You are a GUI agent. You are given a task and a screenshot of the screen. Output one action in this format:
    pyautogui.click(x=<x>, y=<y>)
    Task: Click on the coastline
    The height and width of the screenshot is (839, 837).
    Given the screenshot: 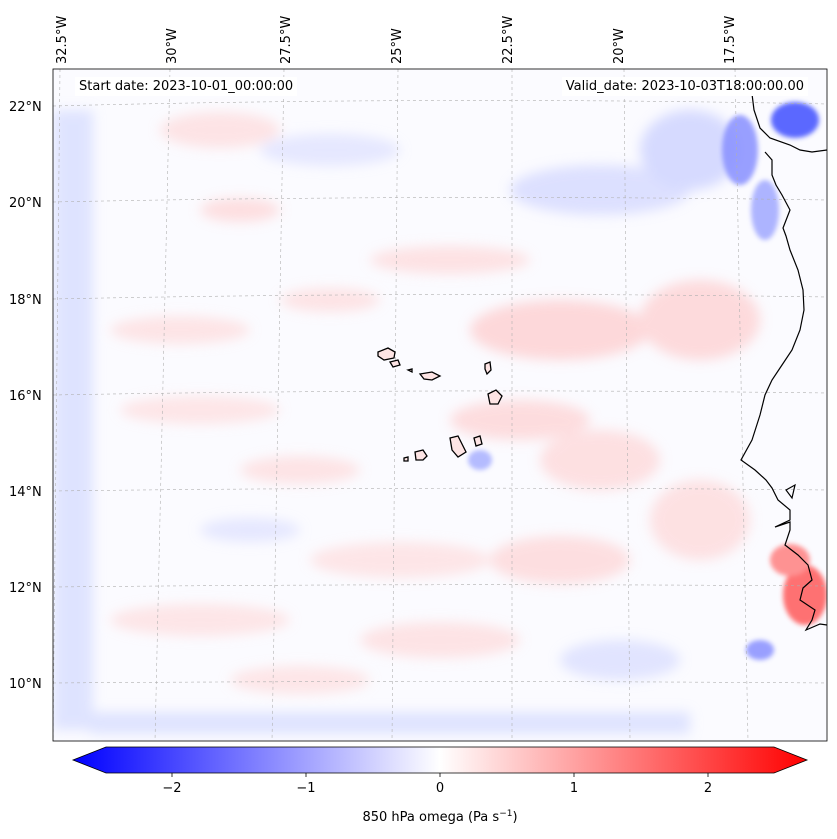 What is the action you would take?
    pyautogui.click(x=783, y=362)
    